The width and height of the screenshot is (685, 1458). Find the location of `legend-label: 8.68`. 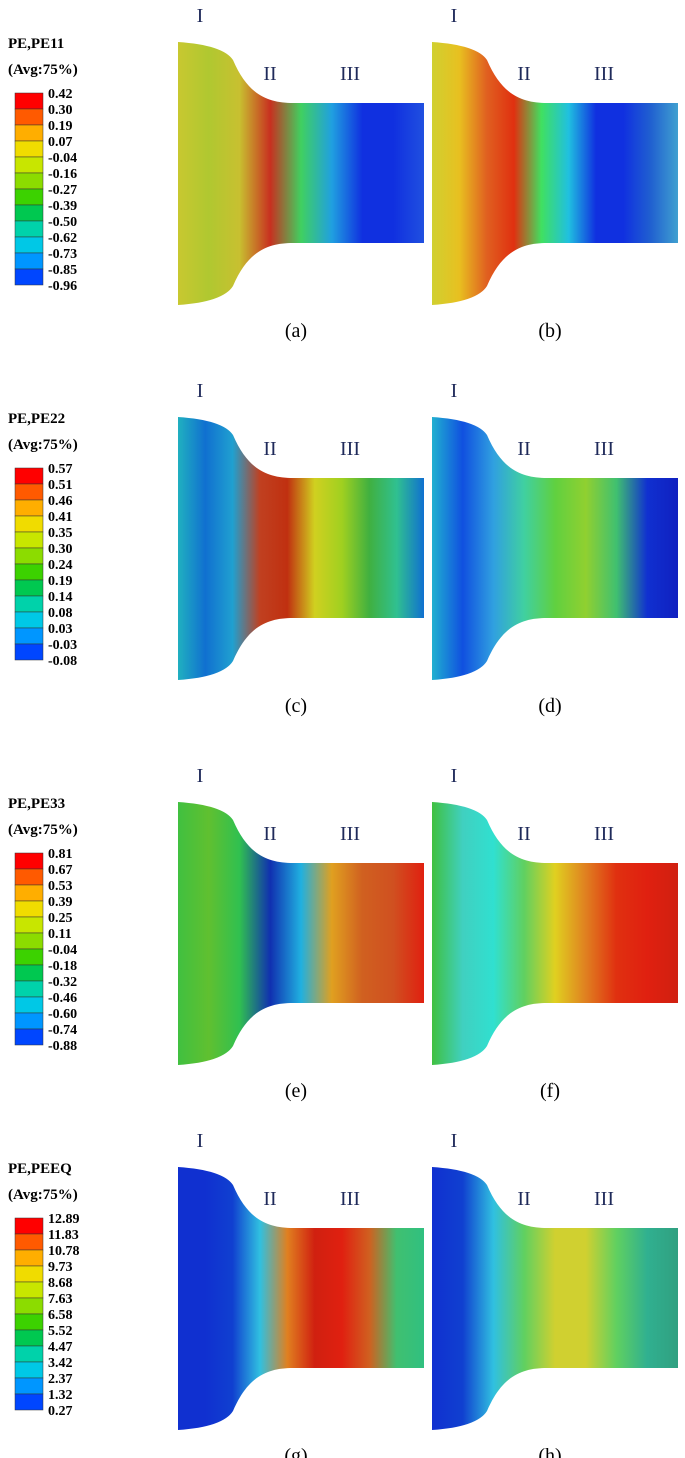

legend-label: 8.68 is located at coordinates (60, 1283).